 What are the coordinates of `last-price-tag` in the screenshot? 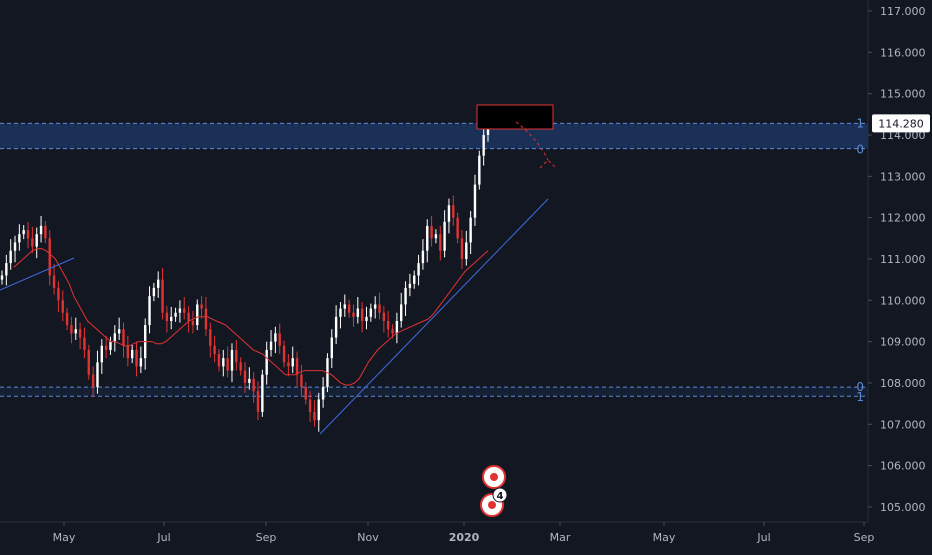 It's located at (901, 123).